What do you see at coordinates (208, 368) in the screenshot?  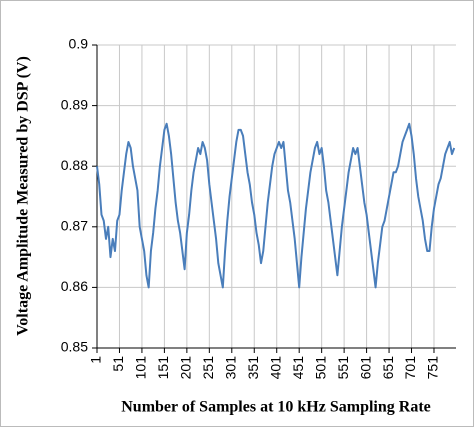 I see `x-tick-label: 251` at bounding box center [208, 368].